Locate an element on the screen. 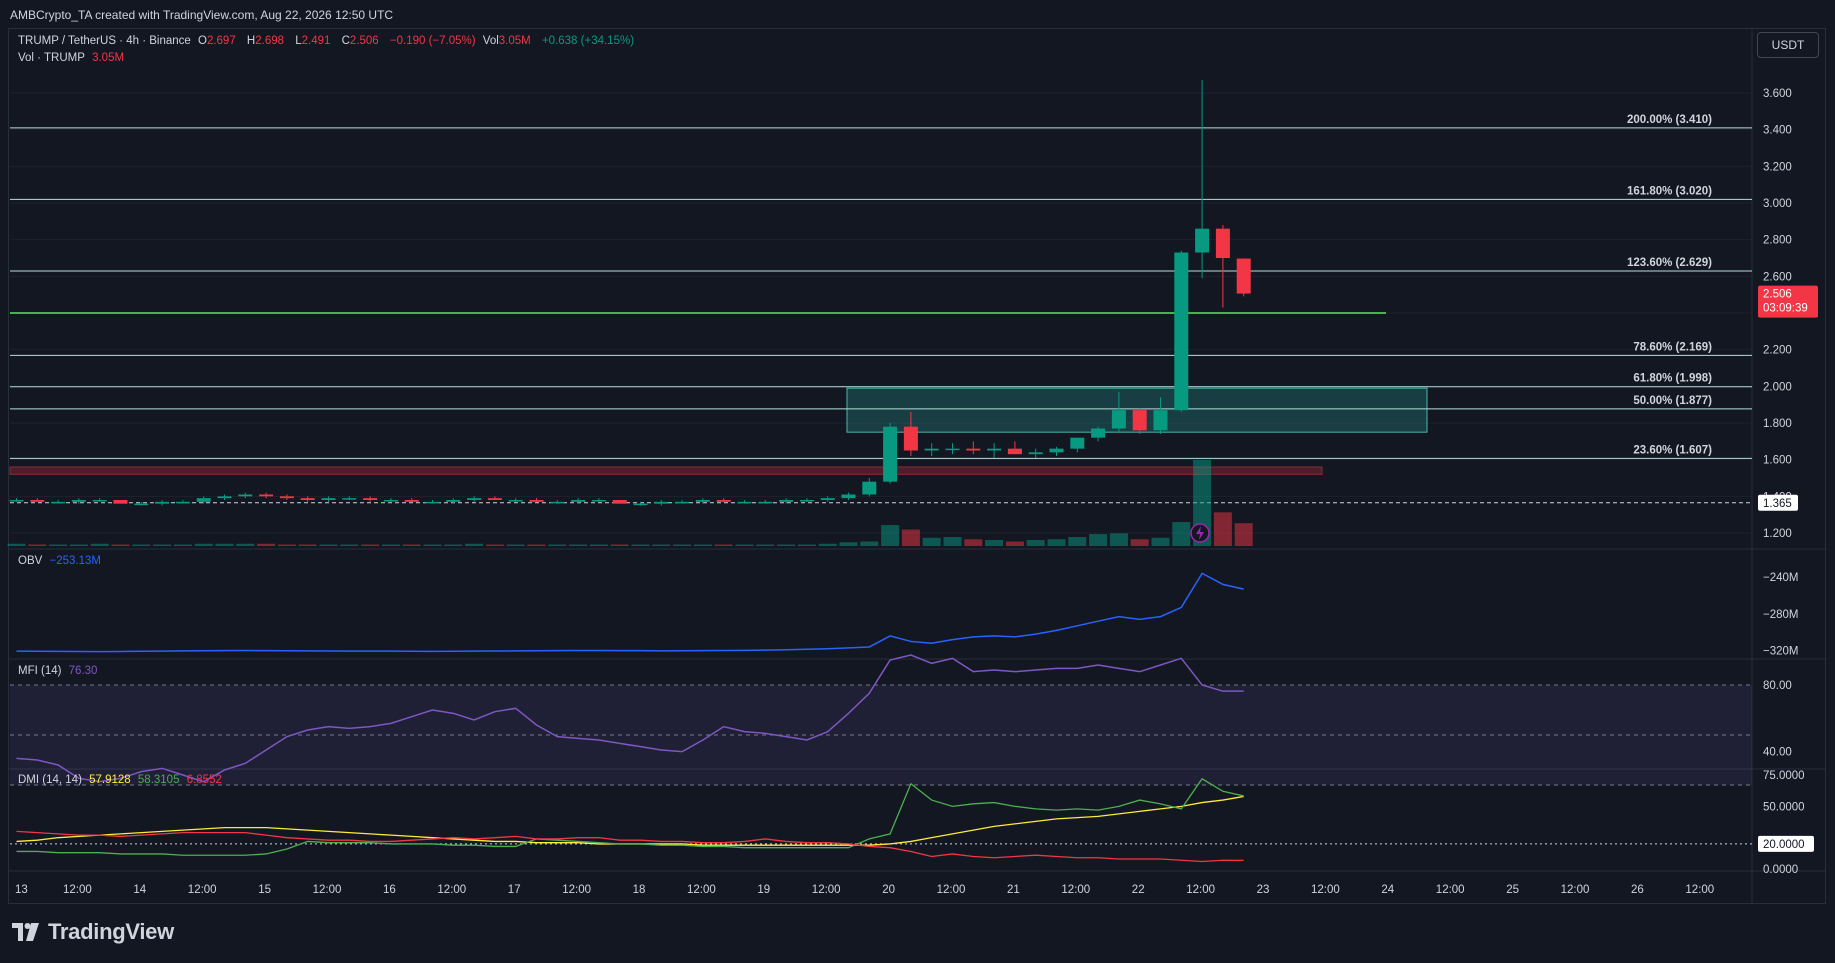 The image size is (1835, 963). low-value: 2.491 is located at coordinates (316, 41).